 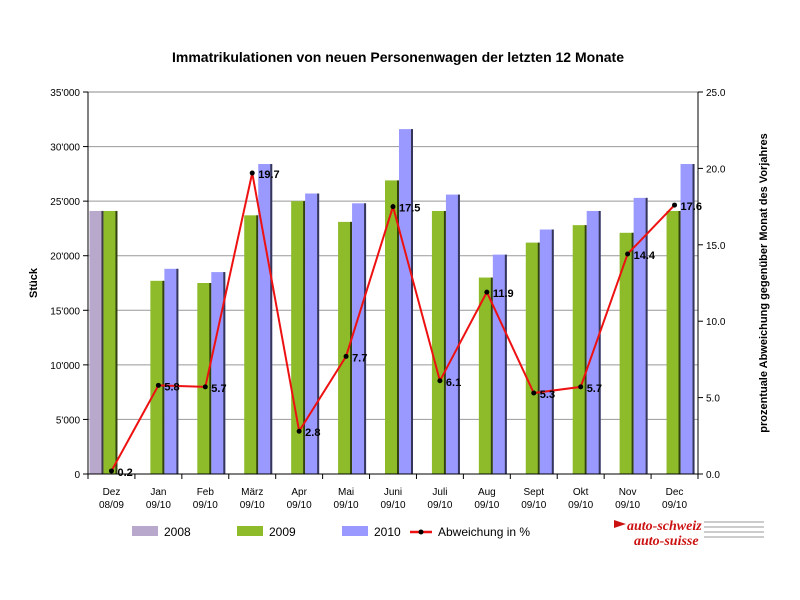 I want to click on legend-label: 2008, so click(x=177, y=532).